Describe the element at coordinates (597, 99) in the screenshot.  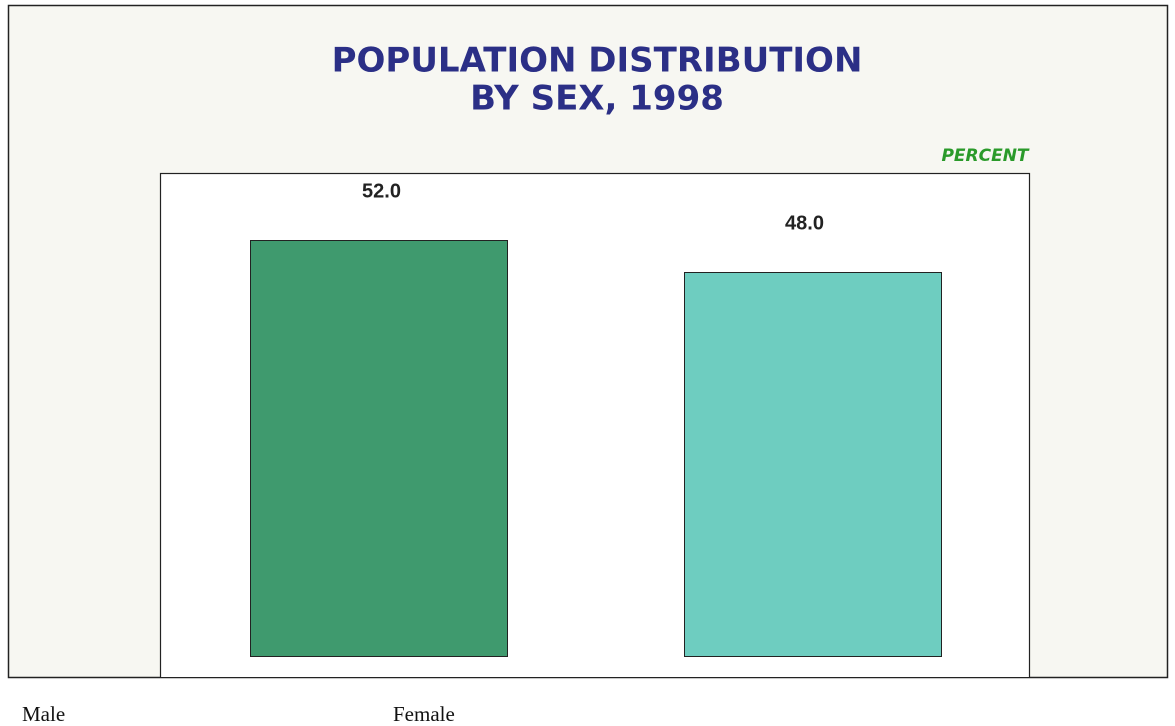
I see `chart-subtitle: BY SEX, 1998` at that location.